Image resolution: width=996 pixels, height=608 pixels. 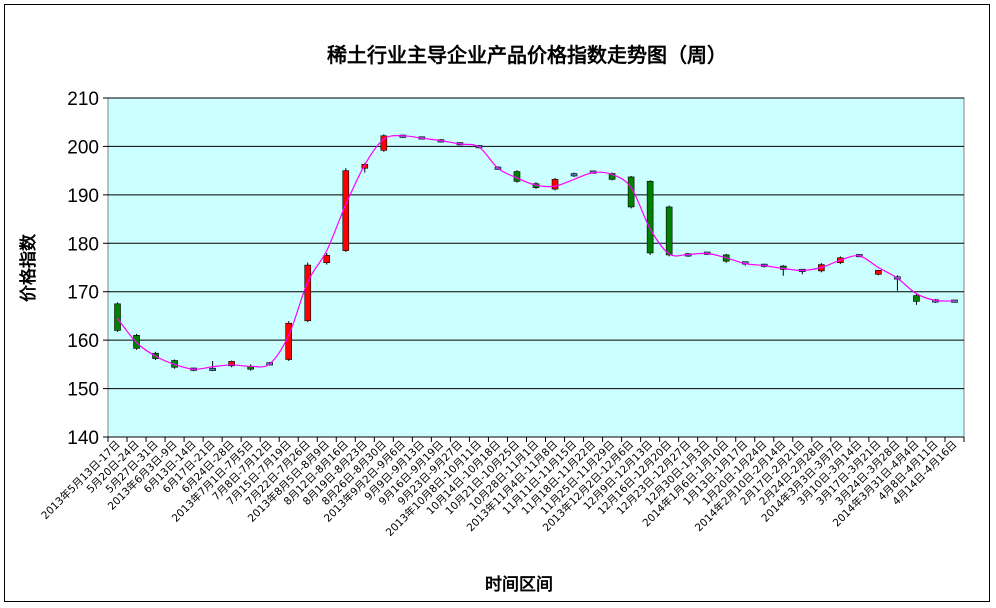 I want to click on y-tick-label: 140, so click(x=83, y=438).